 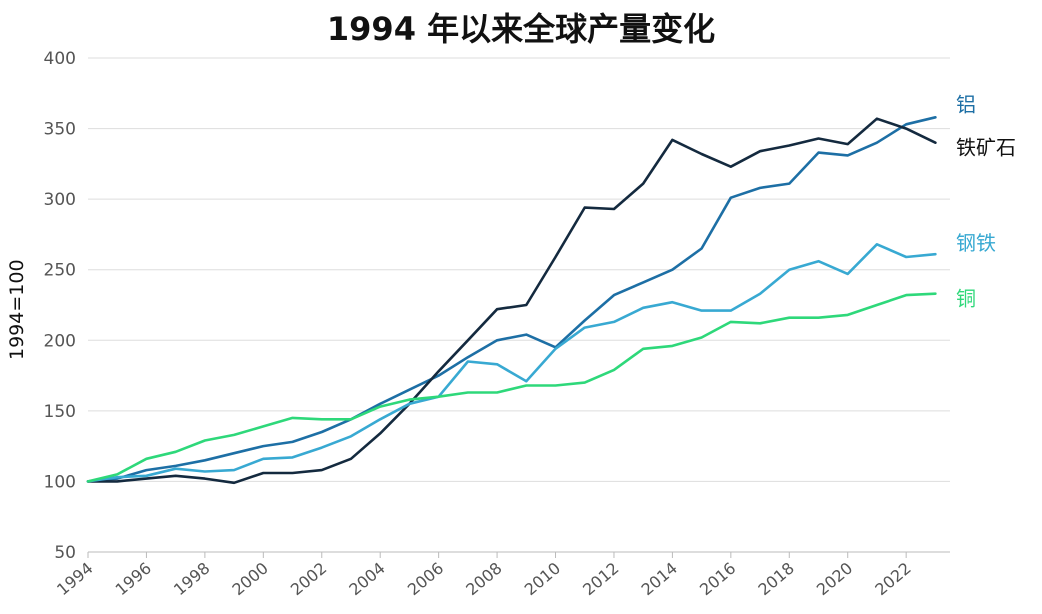 I want to click on chart-title: 1994 年以来全球产量变化, so click(x=521, y=29).